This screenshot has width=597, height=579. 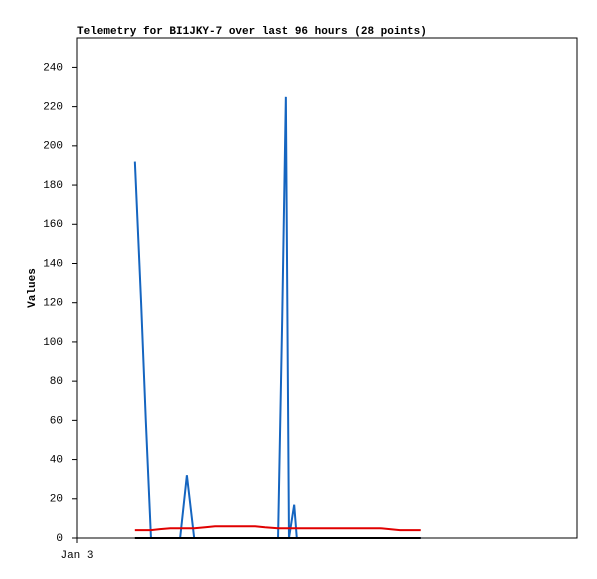 I want to click on y-tick-label: 80, so click(x=56, y=382).